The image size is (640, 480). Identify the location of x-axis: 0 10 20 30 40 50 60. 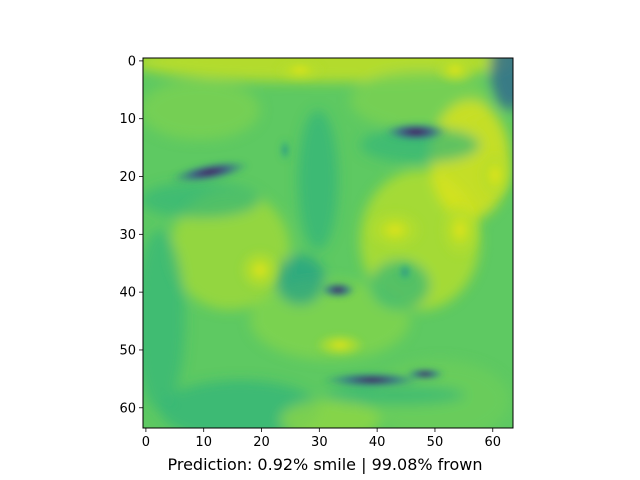
(321, 439).